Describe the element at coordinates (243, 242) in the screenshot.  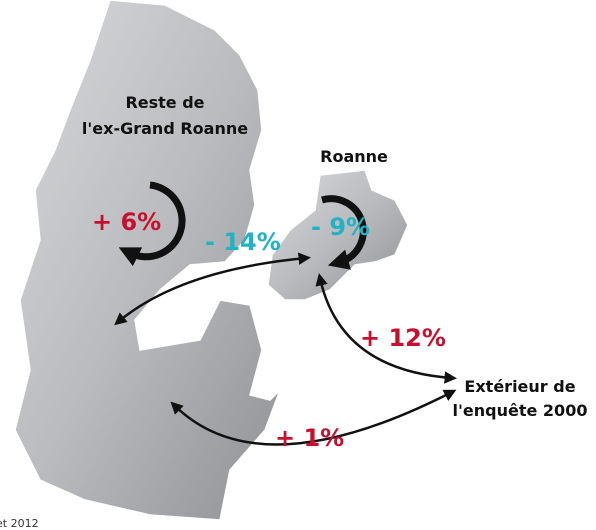
I see `flow-change: - 14%` at that location.